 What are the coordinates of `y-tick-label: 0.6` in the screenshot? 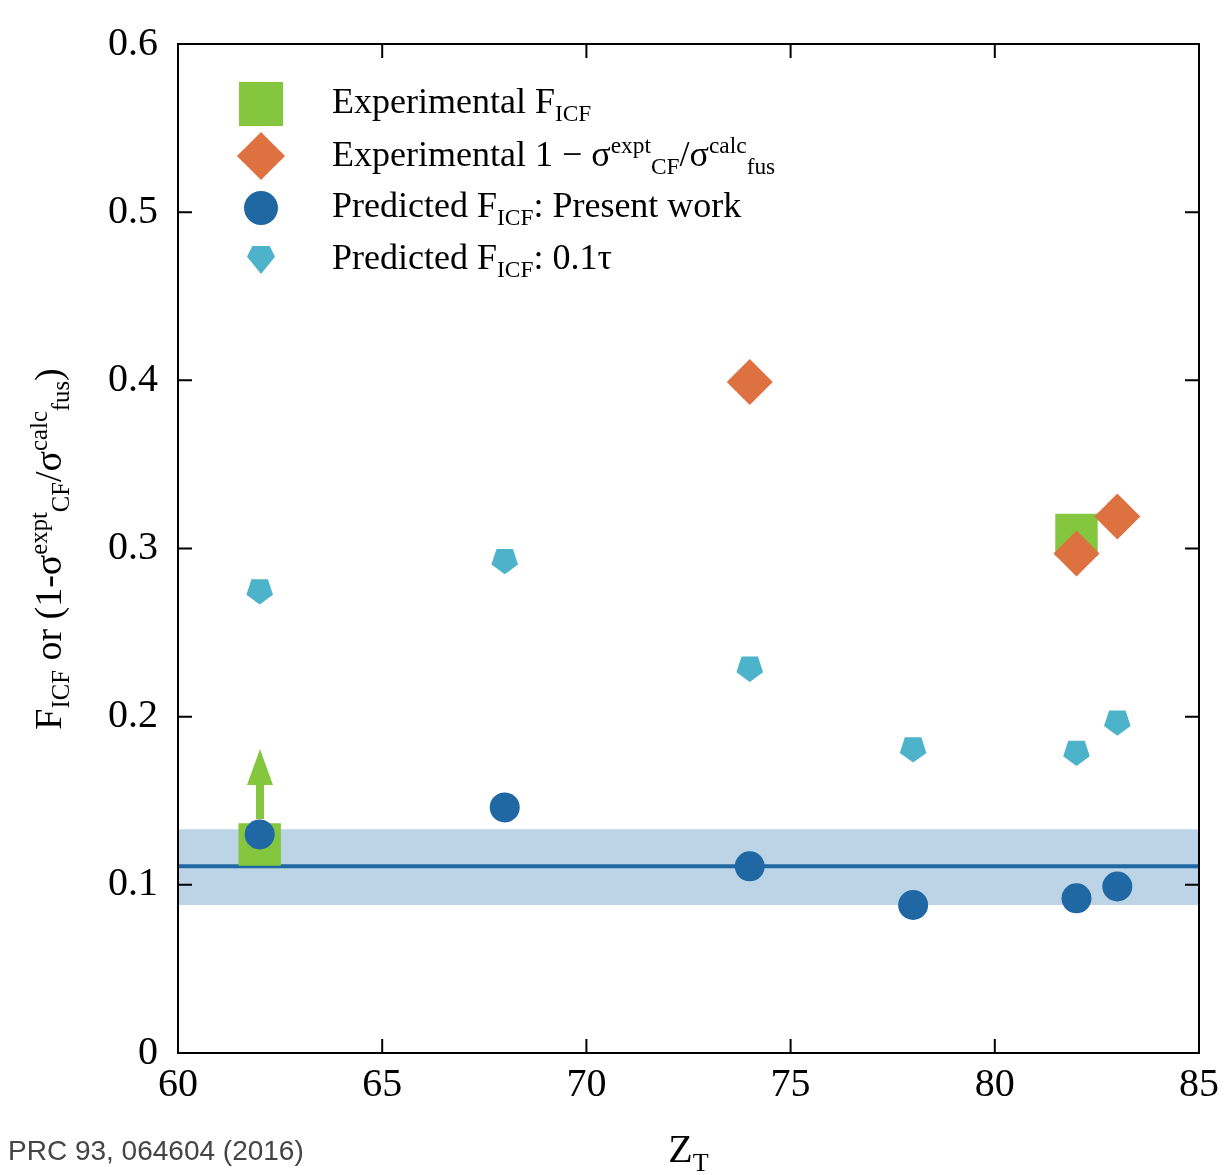 It's located at (133, 41).